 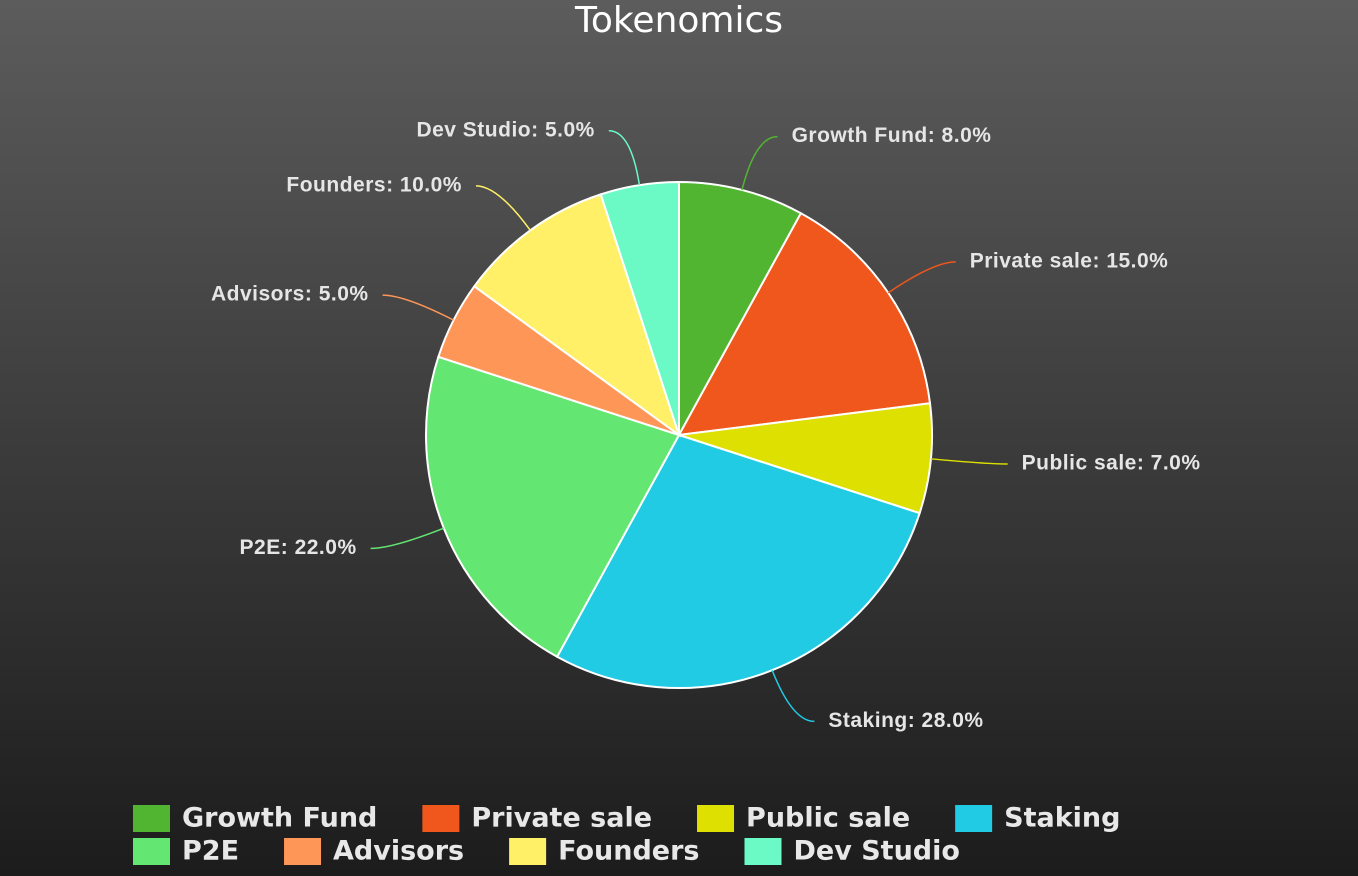 What do you see at coordinates (877, 851) in the screenshot?
I see `legend-label: Dev Studio` at bounding box center [877, 851].